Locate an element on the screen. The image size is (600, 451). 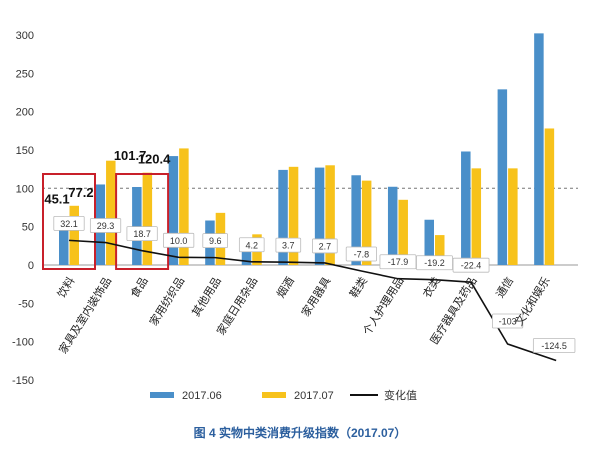
category-label: 其他用品 is located at coordinates (206, 297).